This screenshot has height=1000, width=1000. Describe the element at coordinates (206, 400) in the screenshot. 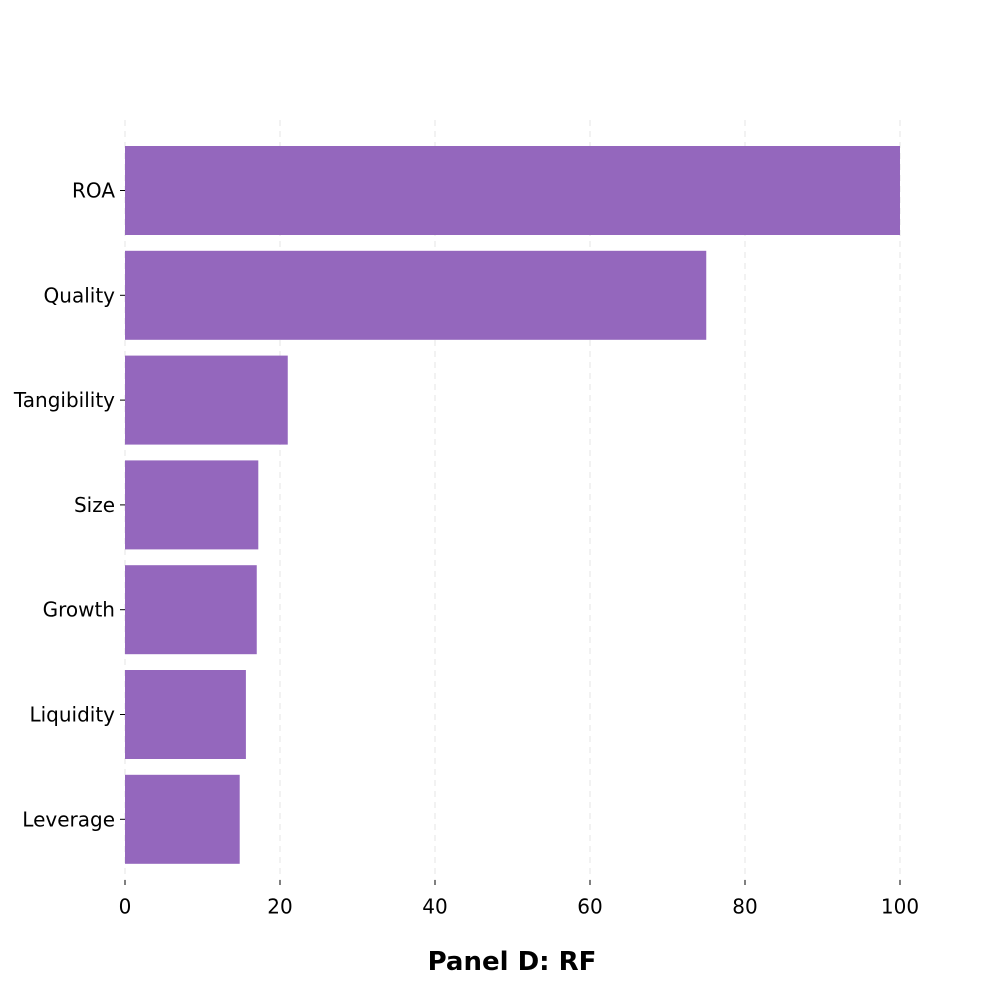

I see `bar-tangibility` at that location.